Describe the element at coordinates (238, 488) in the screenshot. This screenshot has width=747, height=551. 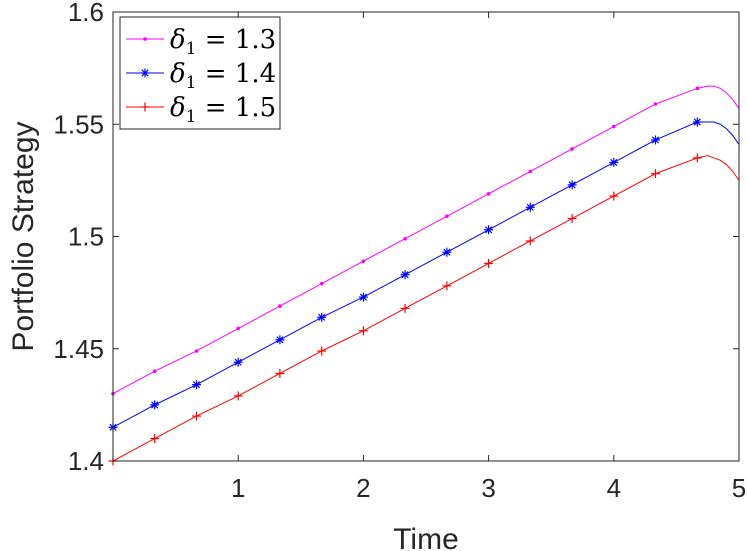
I see `x-tick-label: 1` at that location.